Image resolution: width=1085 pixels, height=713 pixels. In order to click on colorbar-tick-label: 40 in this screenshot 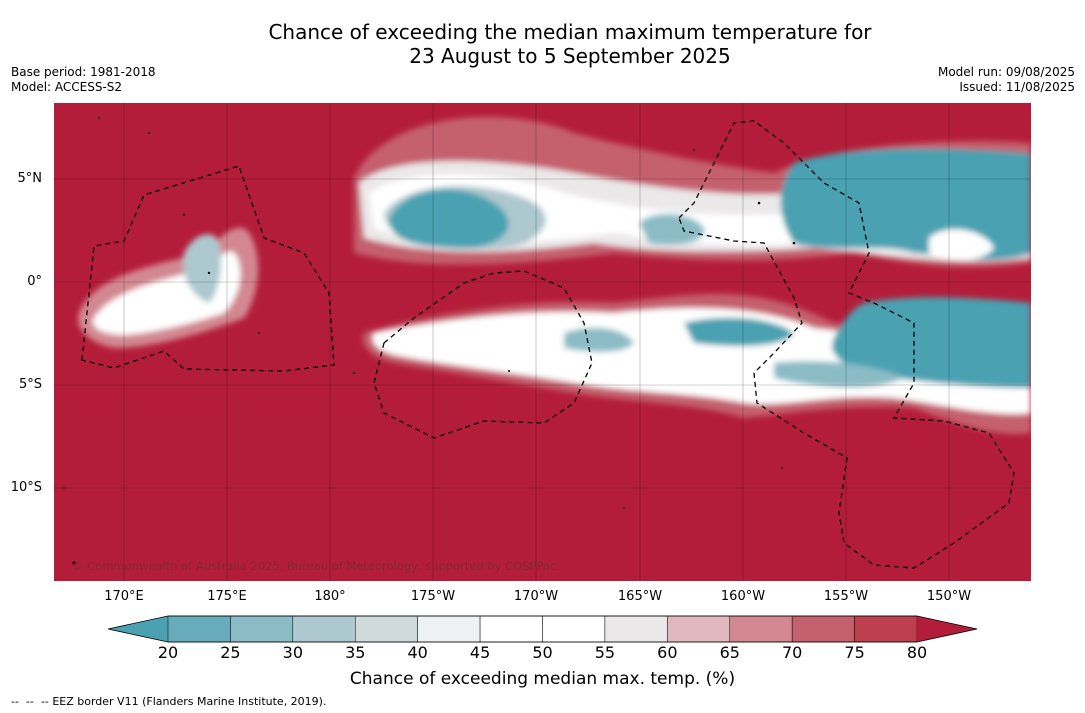, I will do `click(417, 652)`.